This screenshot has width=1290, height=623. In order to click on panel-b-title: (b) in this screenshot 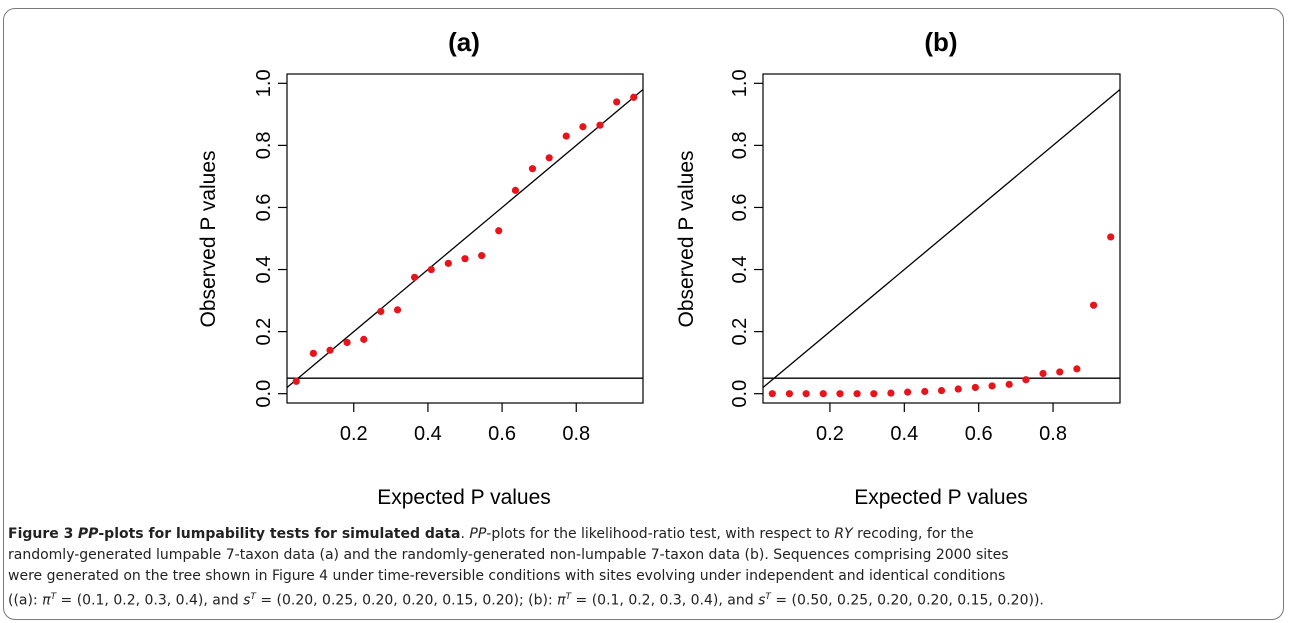, I will do `click(940, 42)`.